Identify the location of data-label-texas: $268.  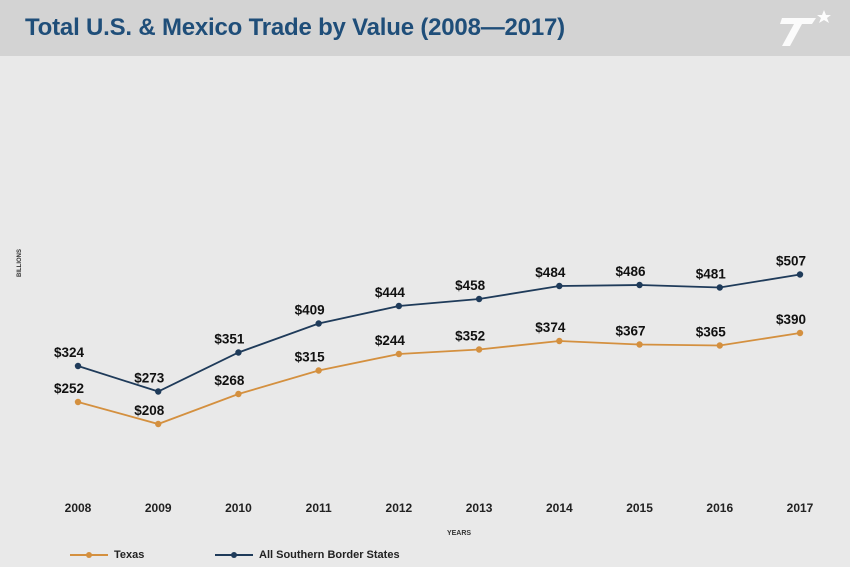
(229, 380).